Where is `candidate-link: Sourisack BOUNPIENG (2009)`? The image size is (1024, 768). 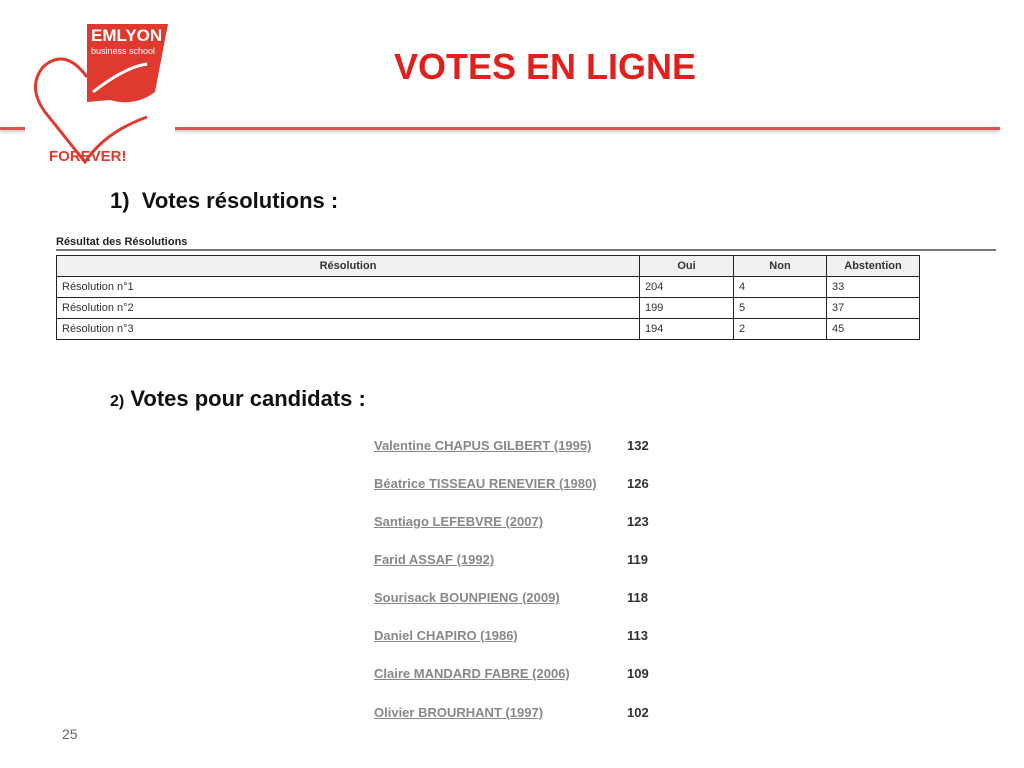
candidate-link: Sourisack BOUNPIENG (2009) is located at coordinates (467, 597).